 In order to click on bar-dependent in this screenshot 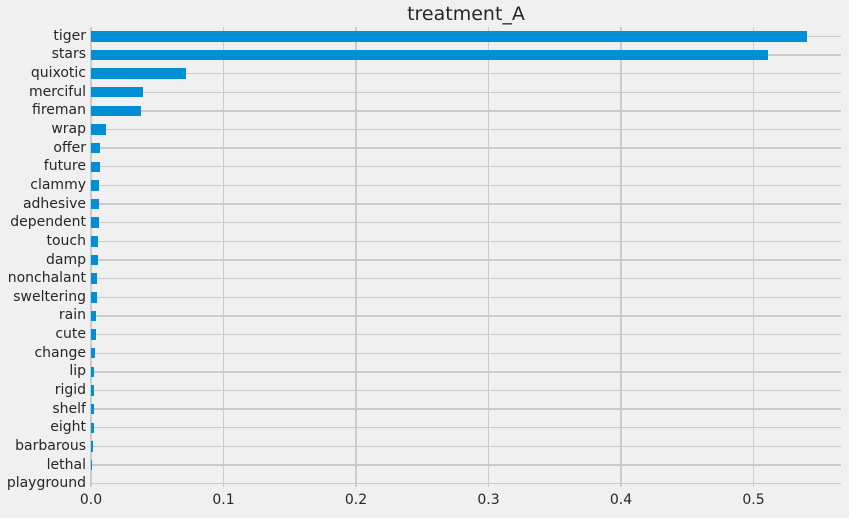, I will do `click(95, 222)`.